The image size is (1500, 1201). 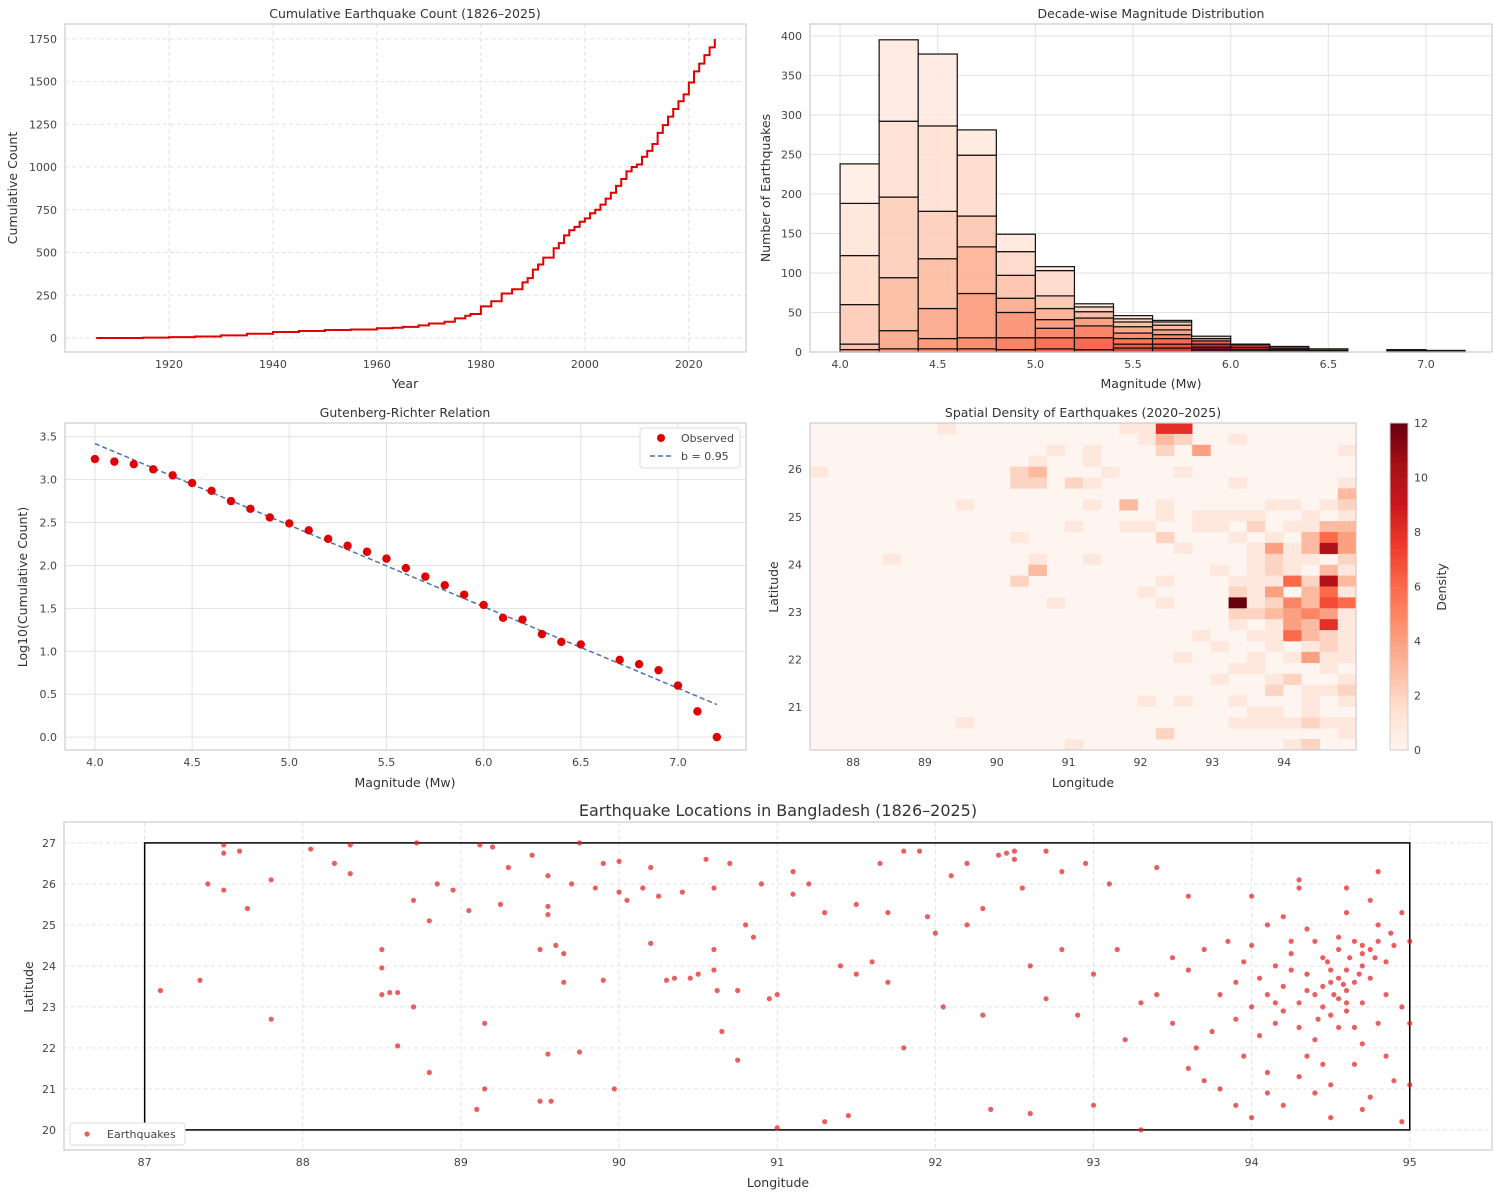 I want to click on legend-box, so click(x=127, y=1134).